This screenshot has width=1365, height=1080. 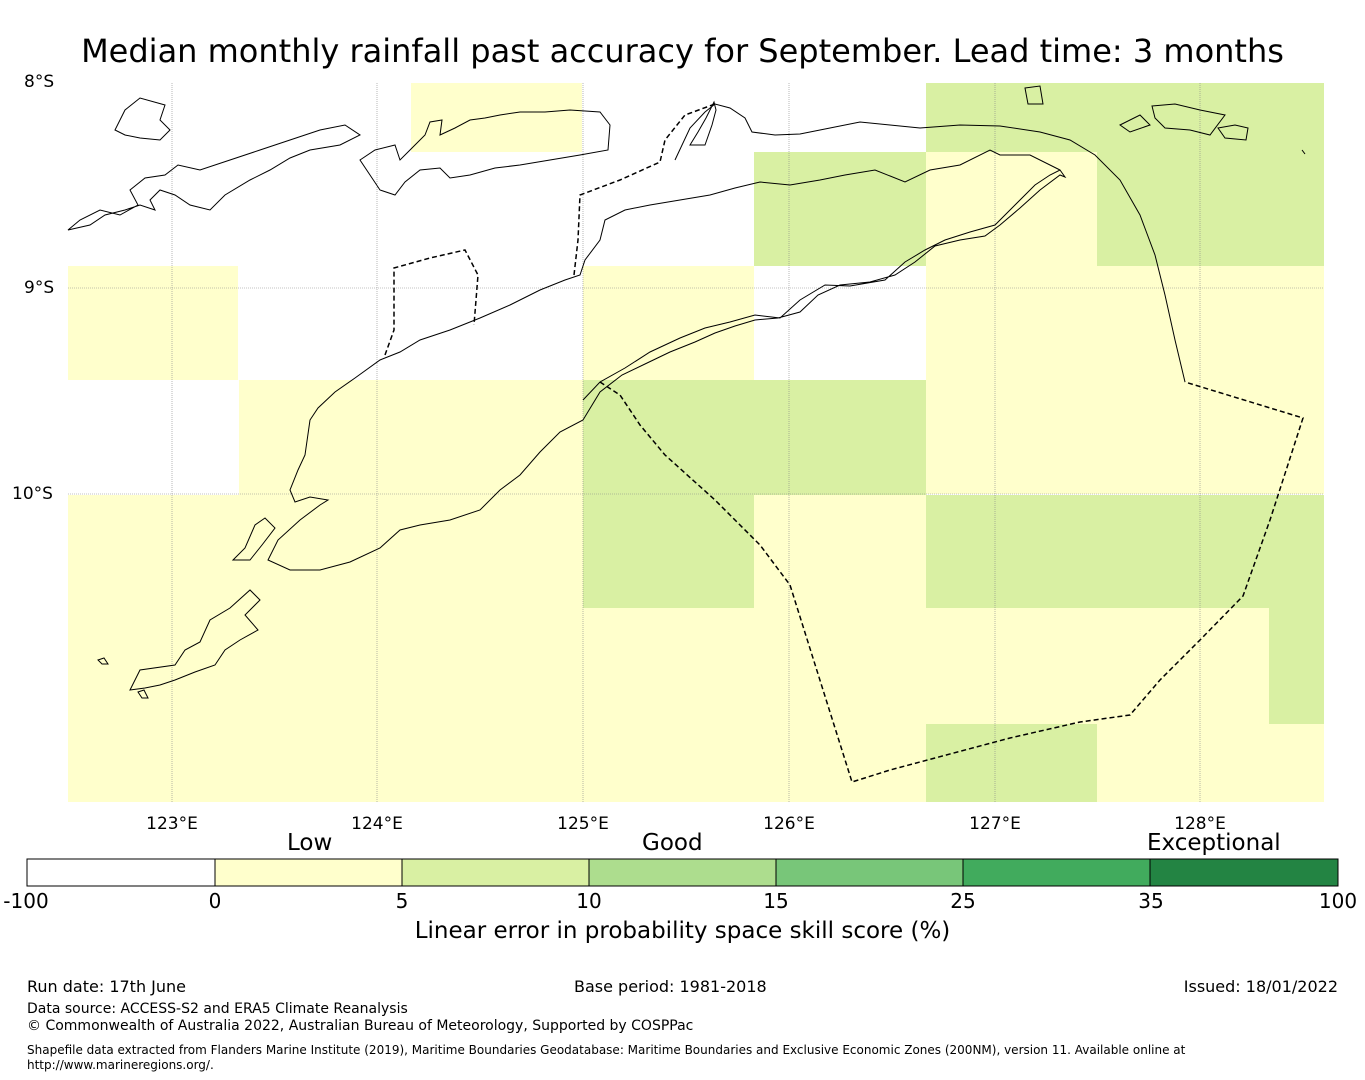 I want to click on lon-label-124e: 124°E, so click(x=377, y=824).